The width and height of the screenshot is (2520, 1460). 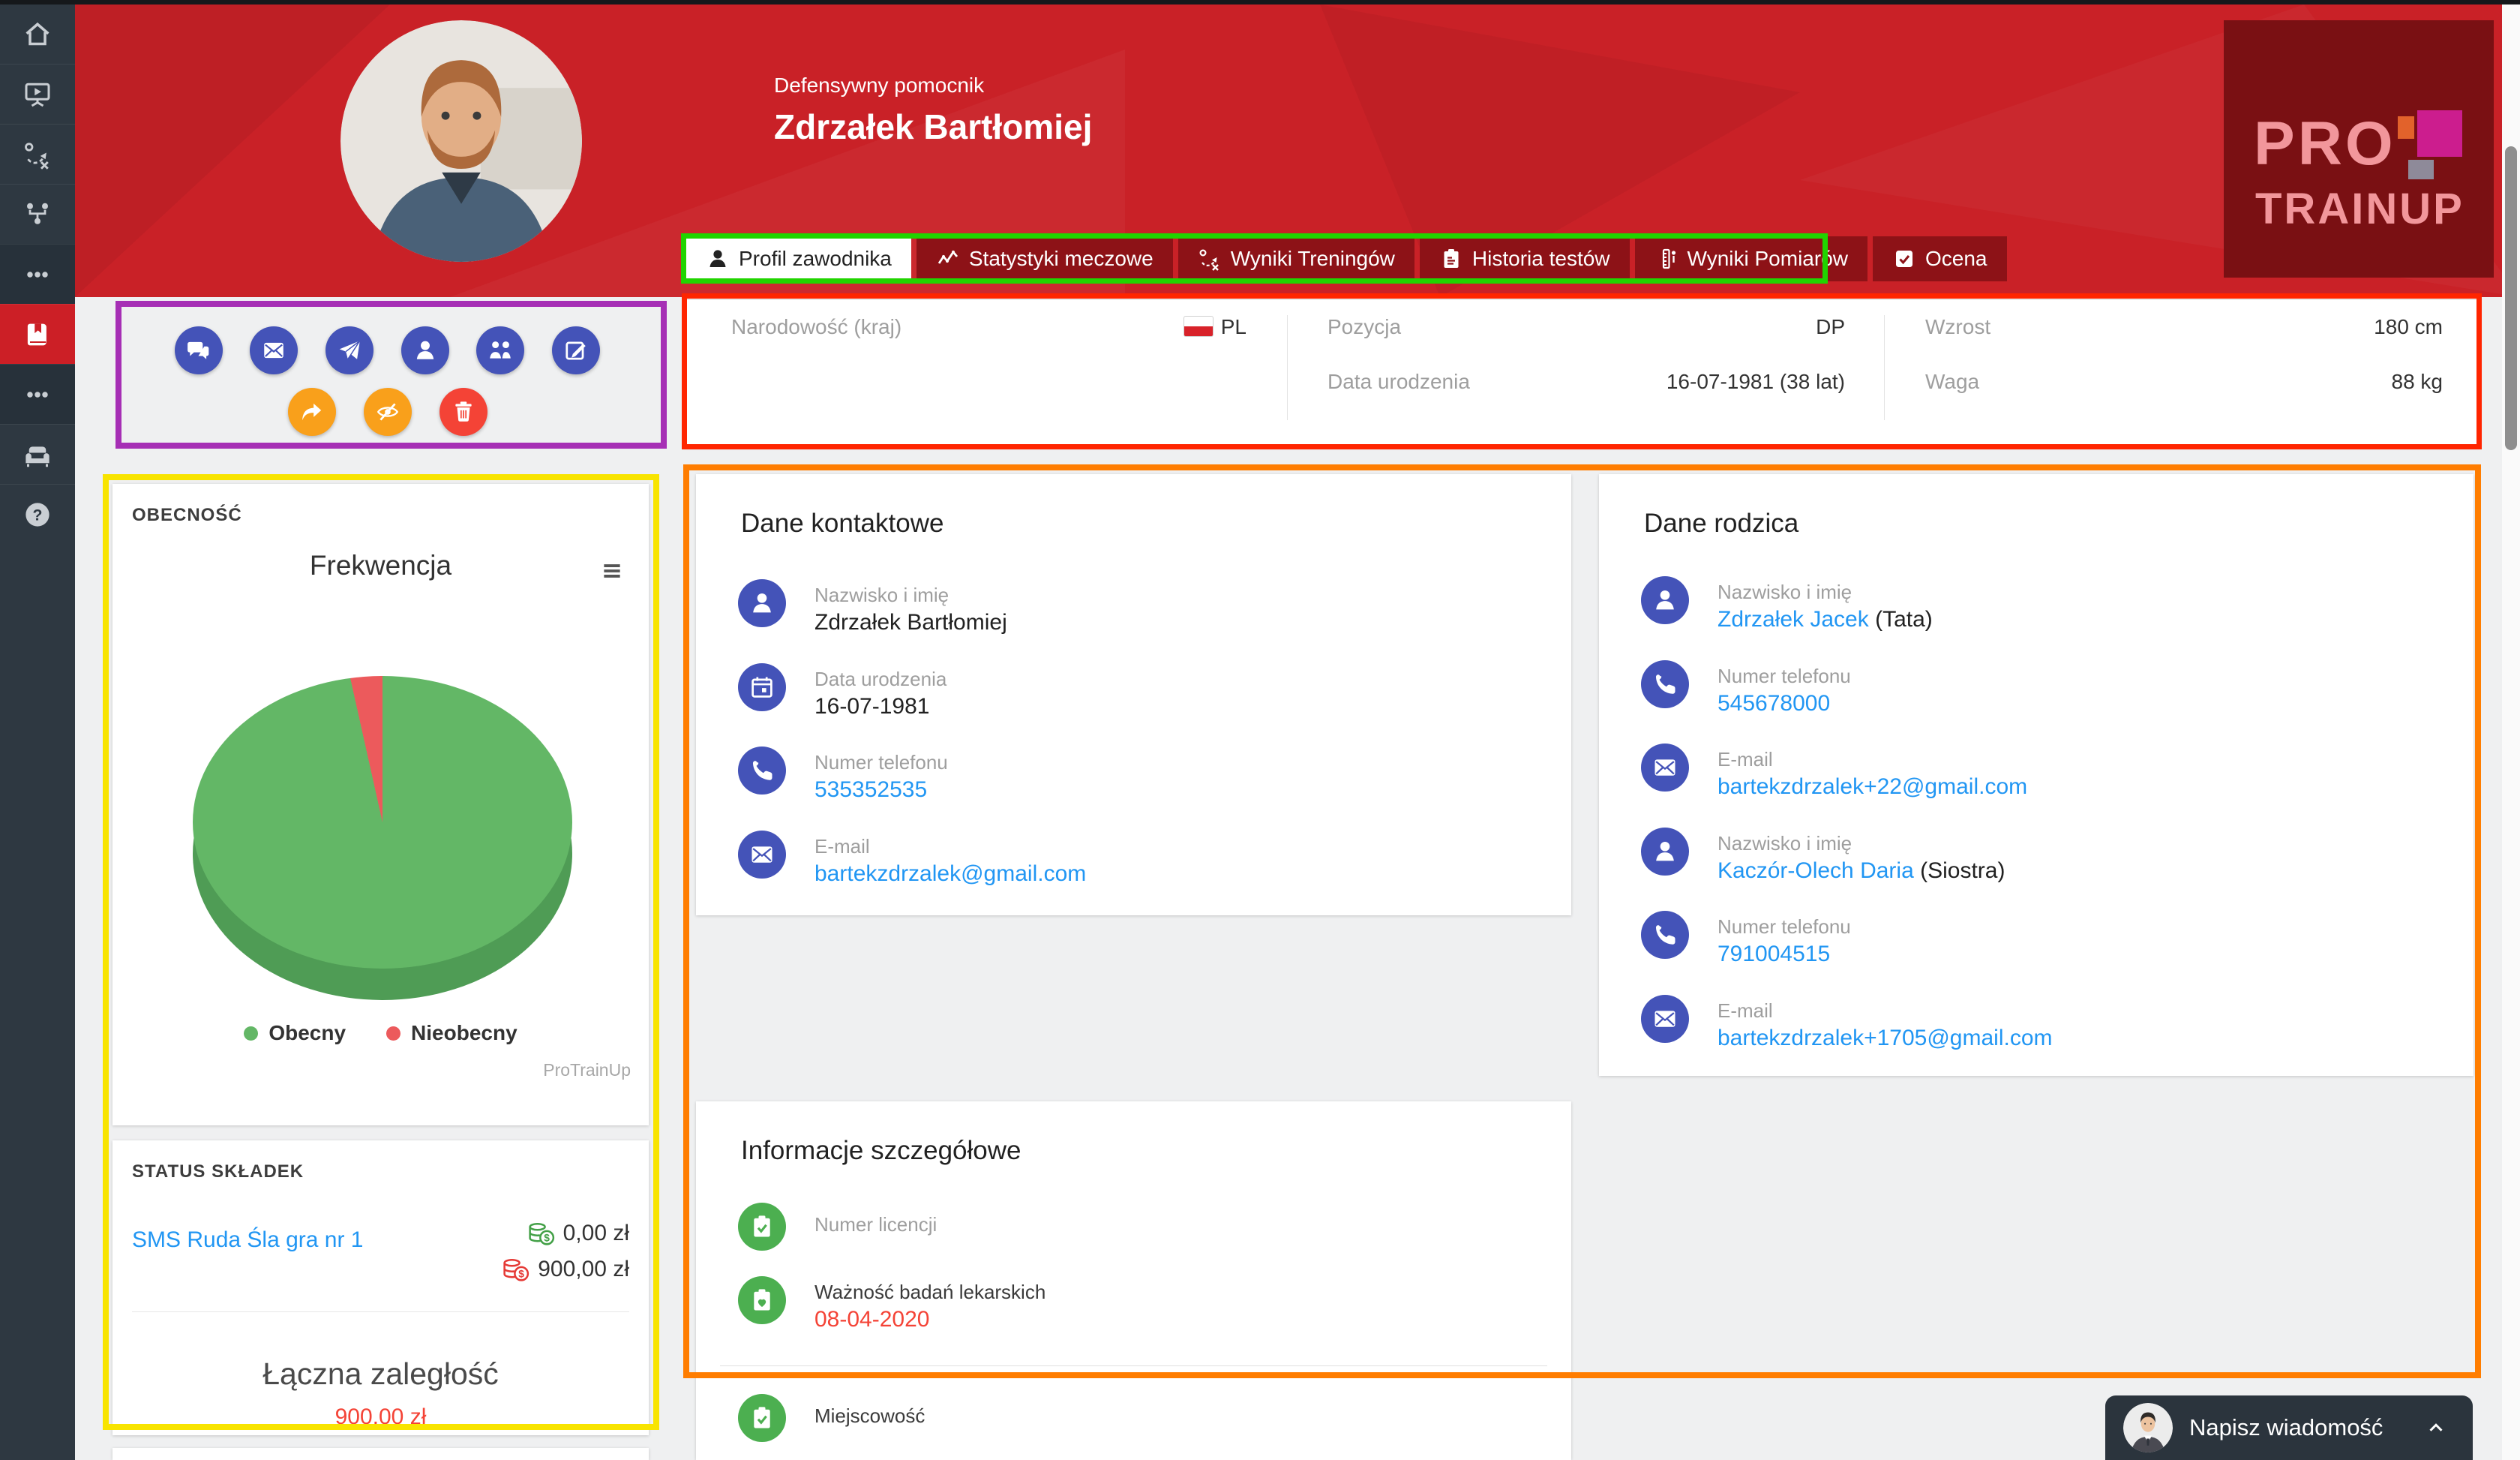 What do you see at coordinates (37, 514) in the screenshot?
I see `sidebar-item-help` at bounding box center [37, 514].